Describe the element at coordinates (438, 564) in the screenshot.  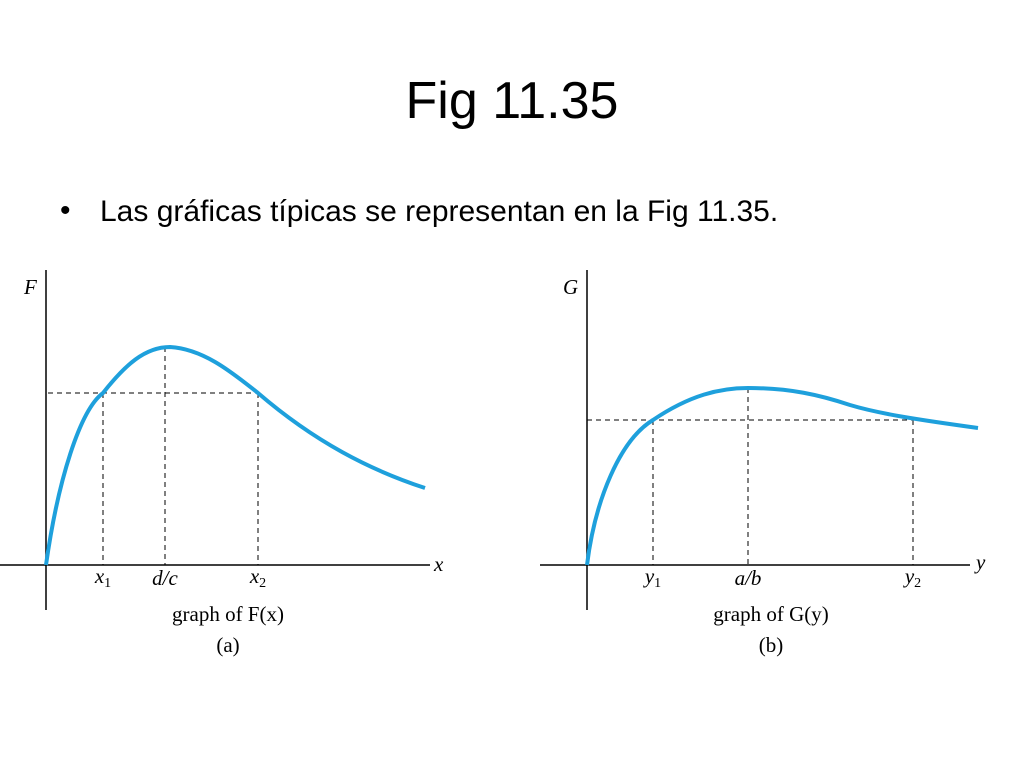
I see `axis-label: x` at that location.